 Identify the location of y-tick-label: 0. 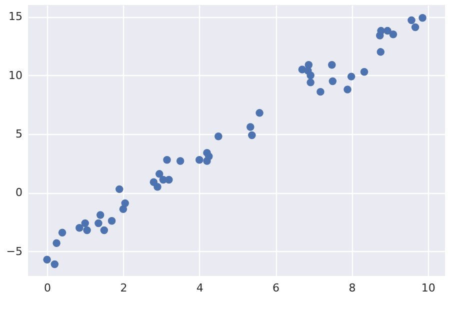
(19, 193).